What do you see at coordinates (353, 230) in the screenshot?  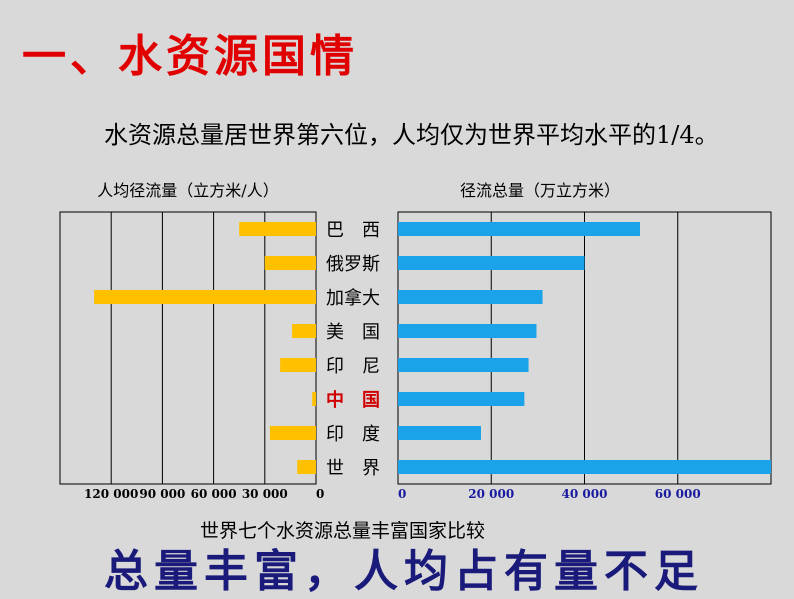 I see `category-label: 巴 西` at bounding box center [353, 230].